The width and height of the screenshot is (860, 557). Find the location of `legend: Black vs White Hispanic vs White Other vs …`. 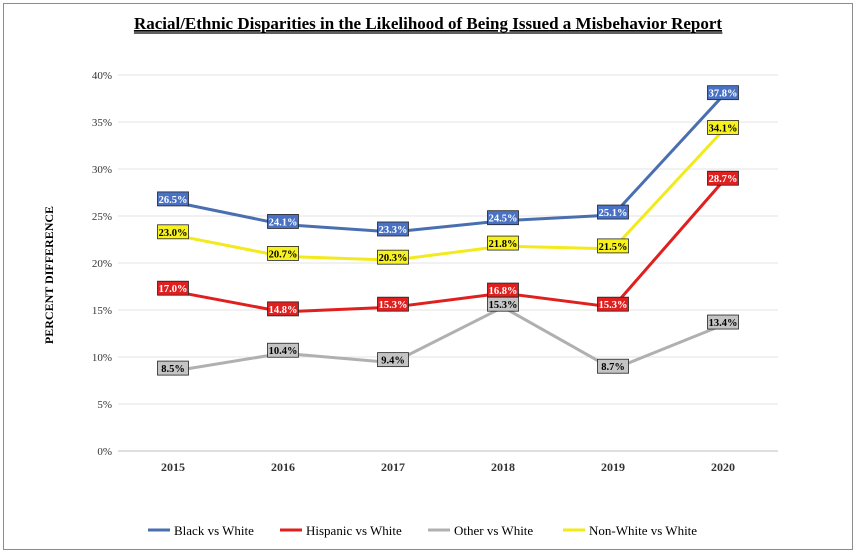

legend: Black vs White Hispanic vs White Other vs … is located at coordinates (422, 530).